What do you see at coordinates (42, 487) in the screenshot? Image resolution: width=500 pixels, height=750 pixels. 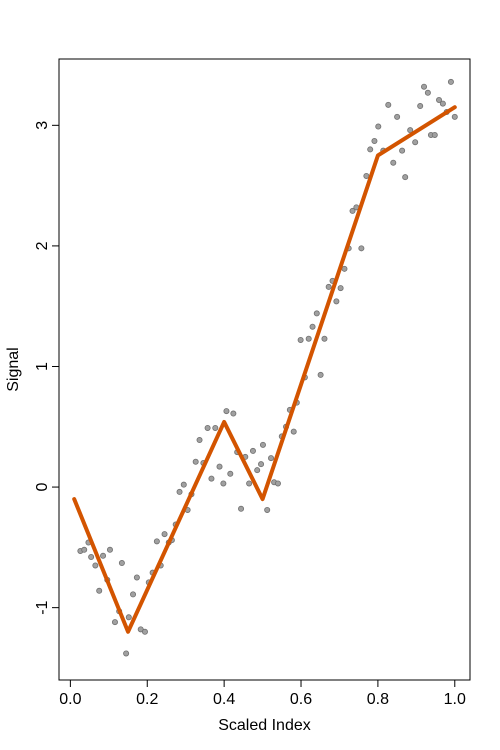 I see `y-tick-label: 0` at bounding box center [42, 487].